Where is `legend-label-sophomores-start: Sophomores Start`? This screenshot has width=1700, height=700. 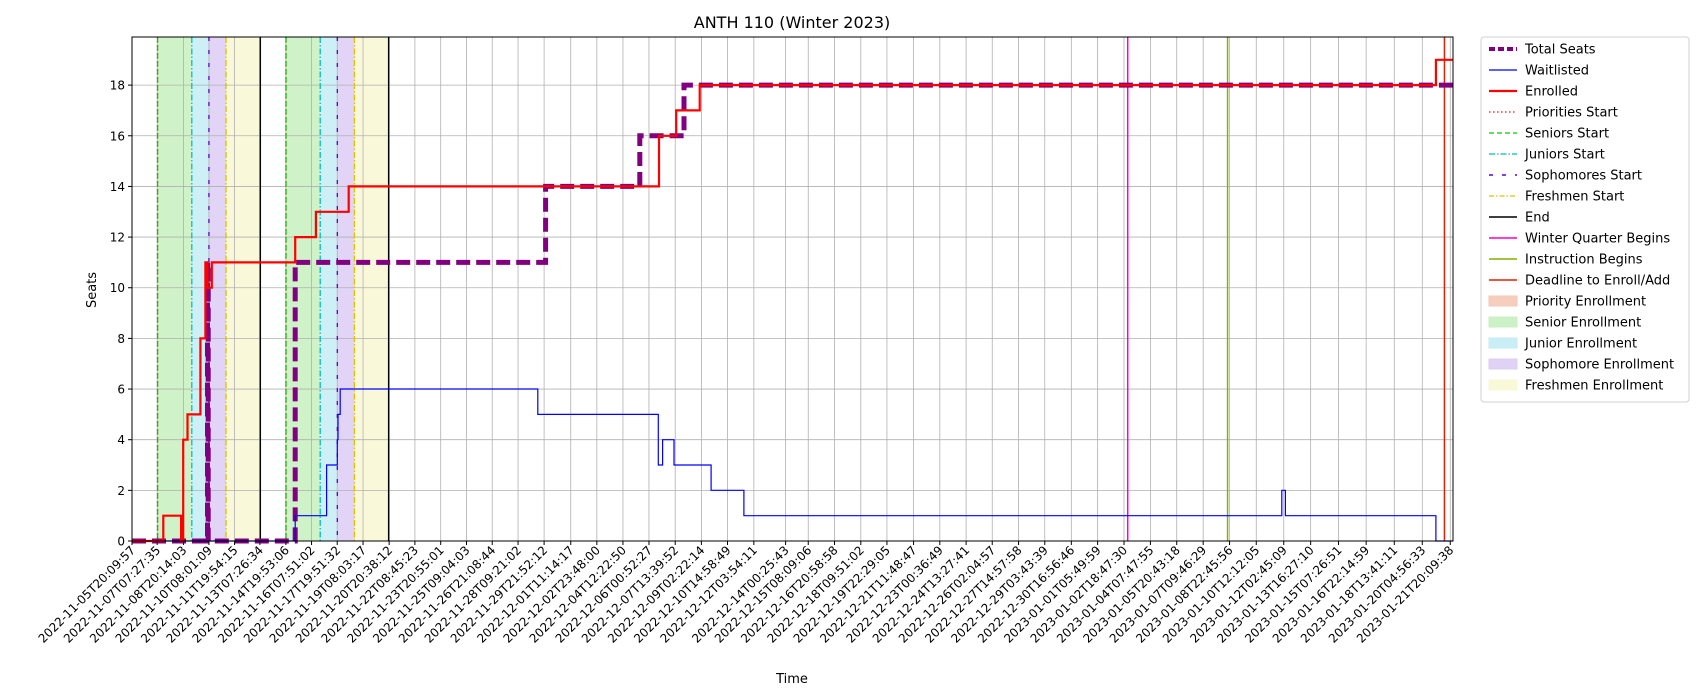 legend-label-sophomores-start: Sophomores Start is located at coordinates (1583, 176).